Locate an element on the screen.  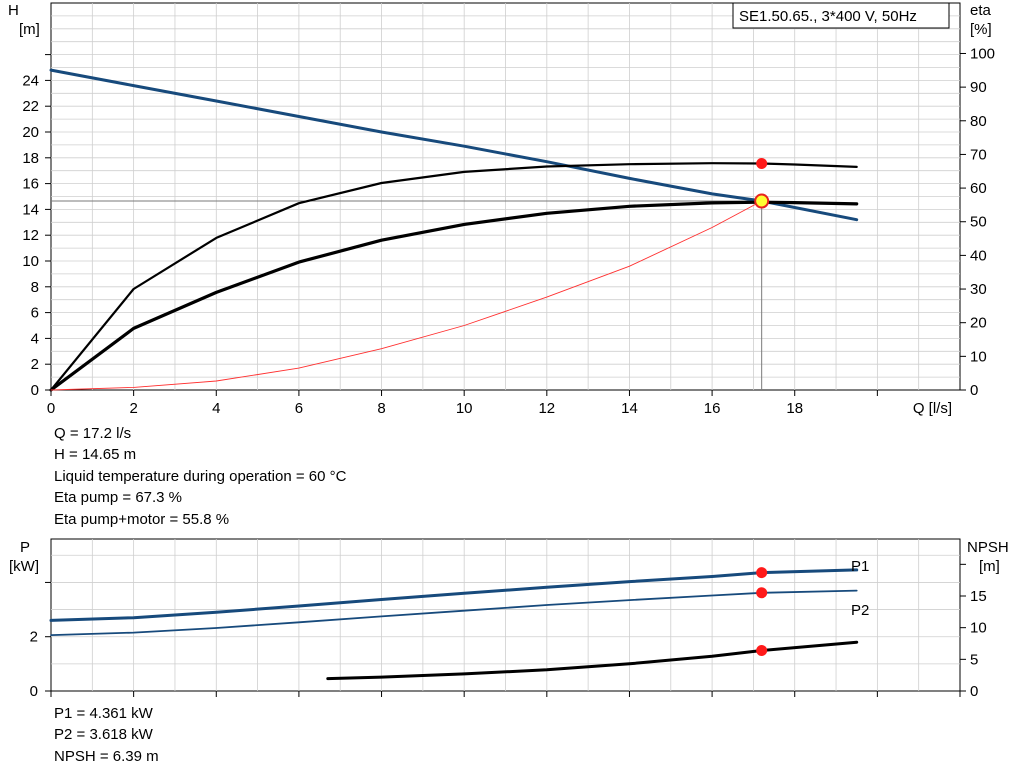
bottom-chart-duty-markers is located at coordinates (762, 612).